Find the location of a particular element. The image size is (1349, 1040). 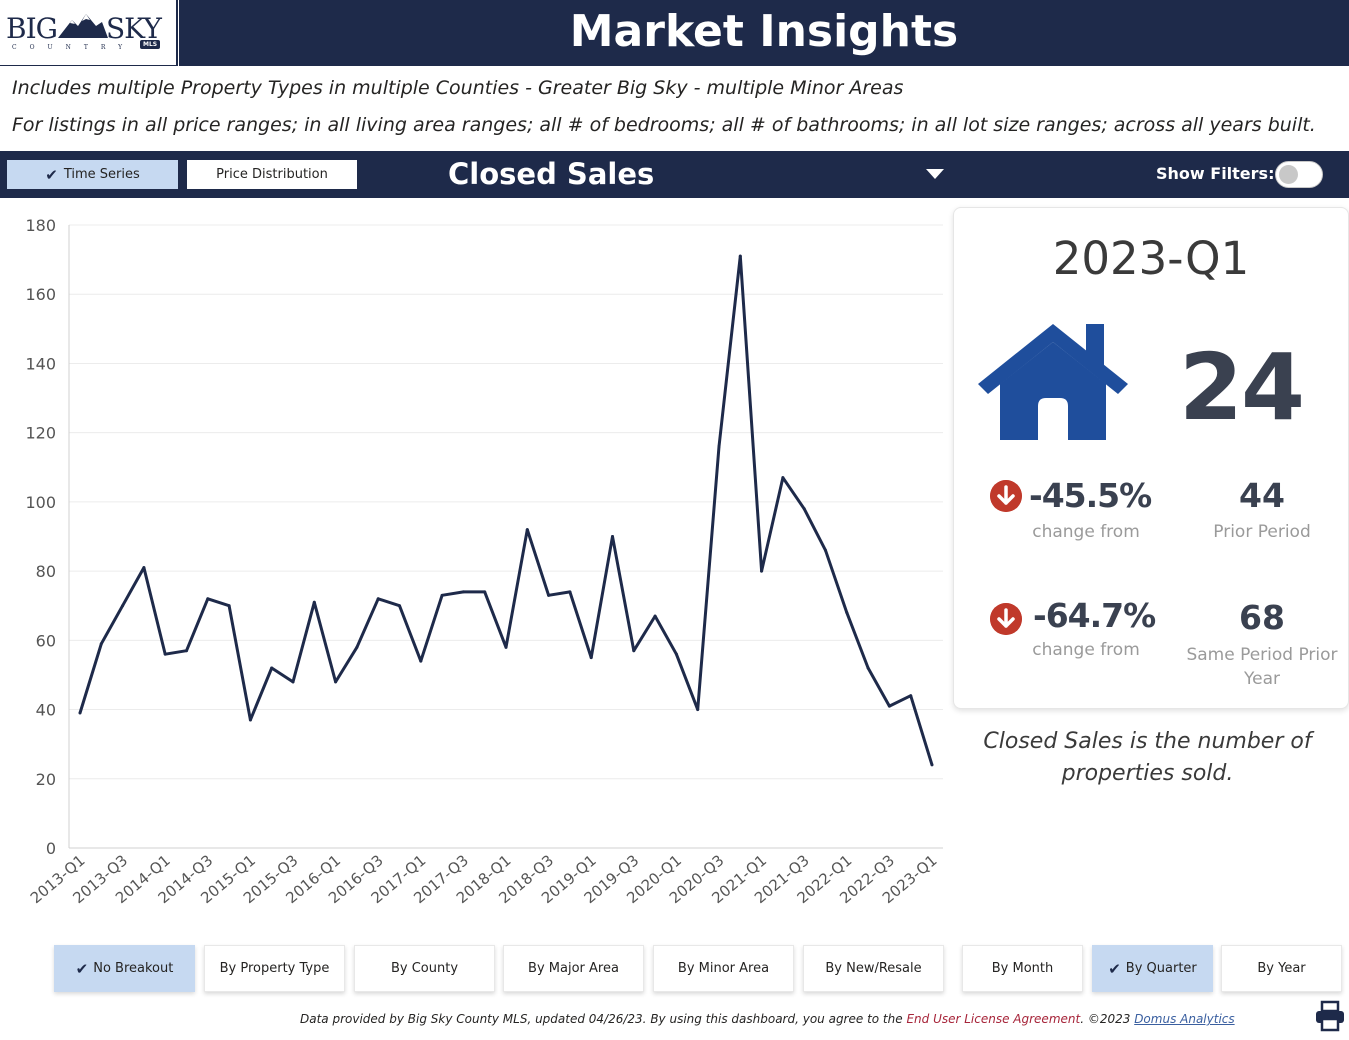

logo: BIG SKY COUNTRY MLS is located at coordinates (89, 33).